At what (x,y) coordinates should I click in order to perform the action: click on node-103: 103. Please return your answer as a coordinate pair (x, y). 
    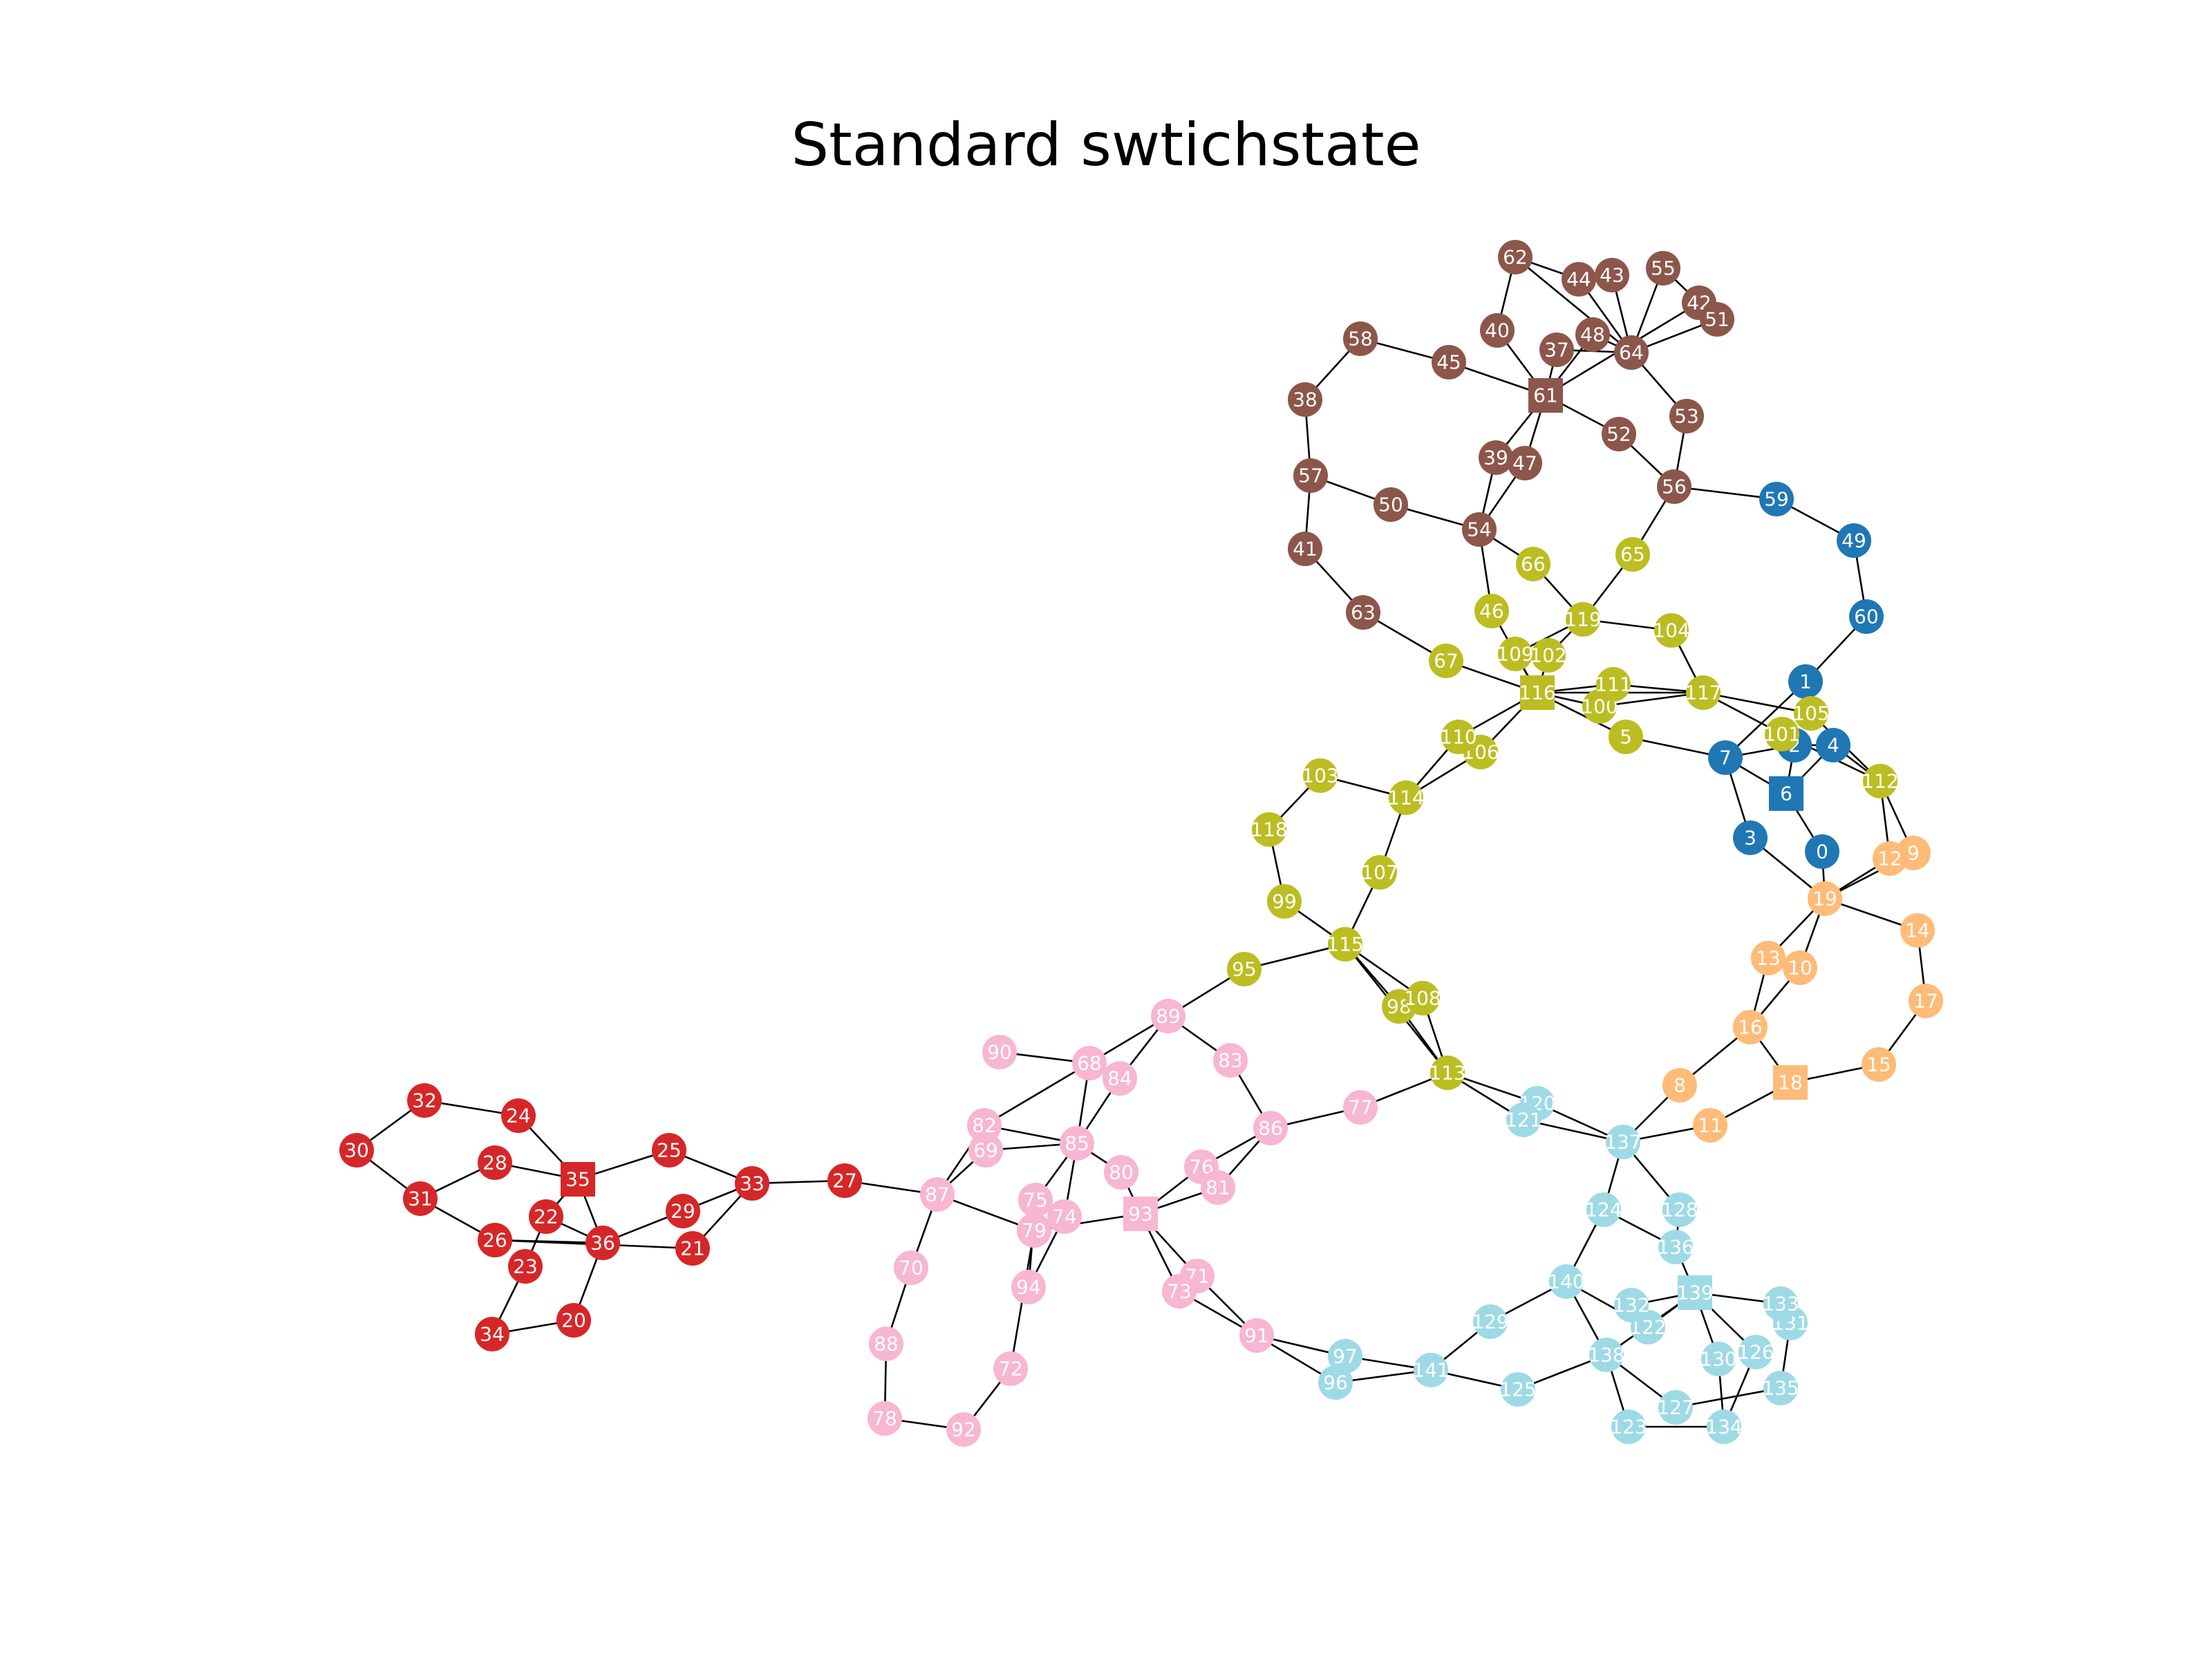
    Looking at the image, I should click on (1320, 775).